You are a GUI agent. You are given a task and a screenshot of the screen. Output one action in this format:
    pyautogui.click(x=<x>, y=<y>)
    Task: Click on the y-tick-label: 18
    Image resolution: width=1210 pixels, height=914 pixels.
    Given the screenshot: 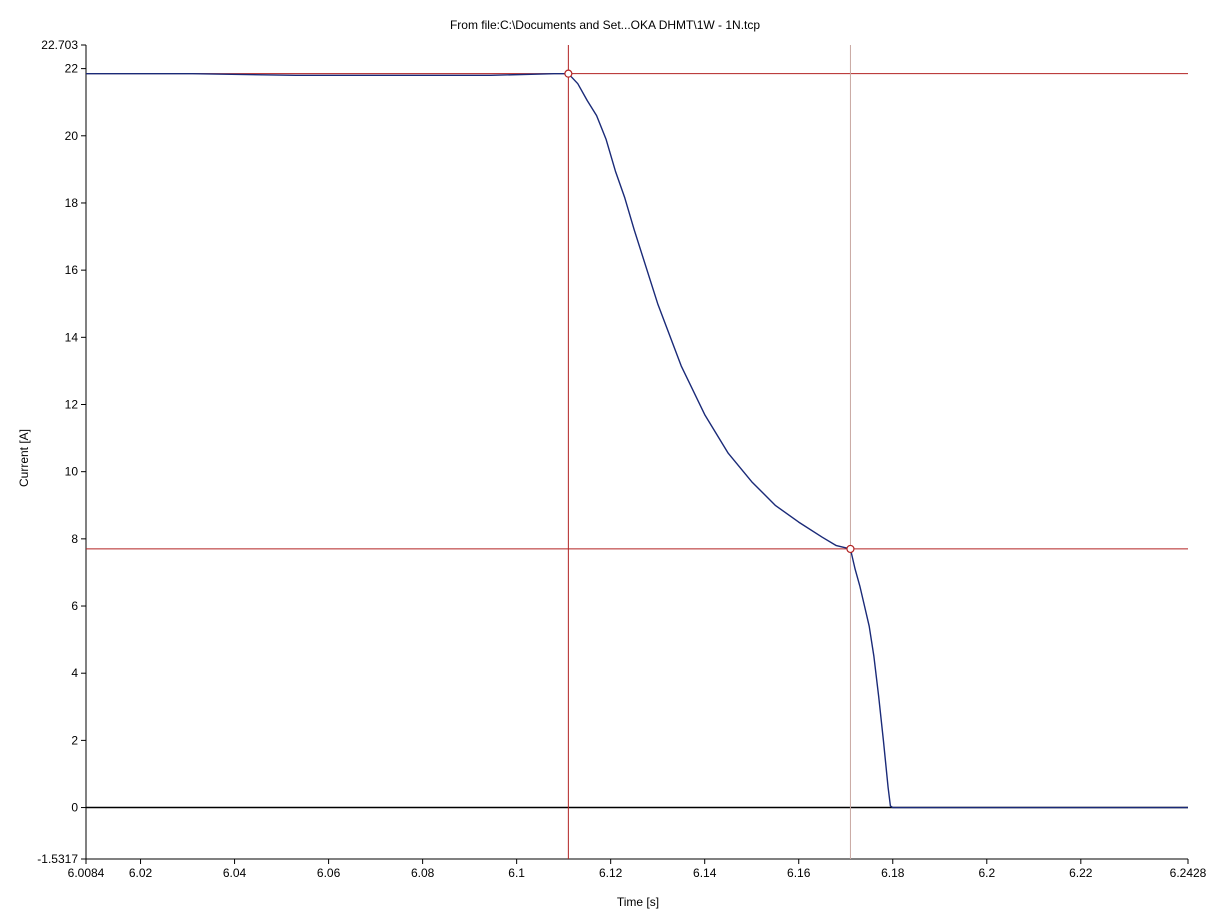 What is the action you would take?
    pyautogui.click(x=72, y=203)
    